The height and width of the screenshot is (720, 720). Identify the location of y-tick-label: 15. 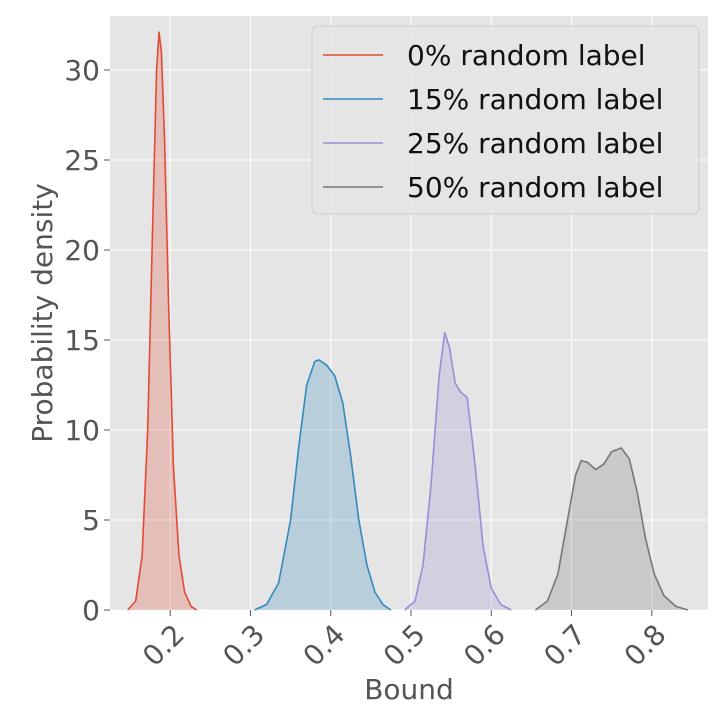
(82, 340).